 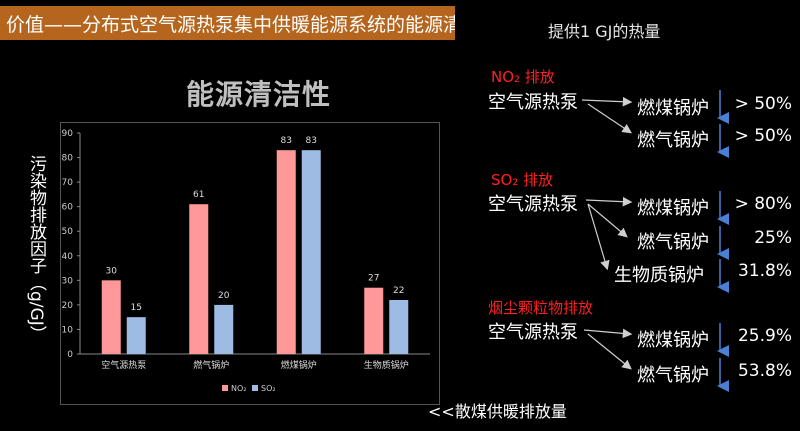 I want to click on chart-y-axis-title: 污染物排放因子（g/GJ）, so click(x=36, y=249).